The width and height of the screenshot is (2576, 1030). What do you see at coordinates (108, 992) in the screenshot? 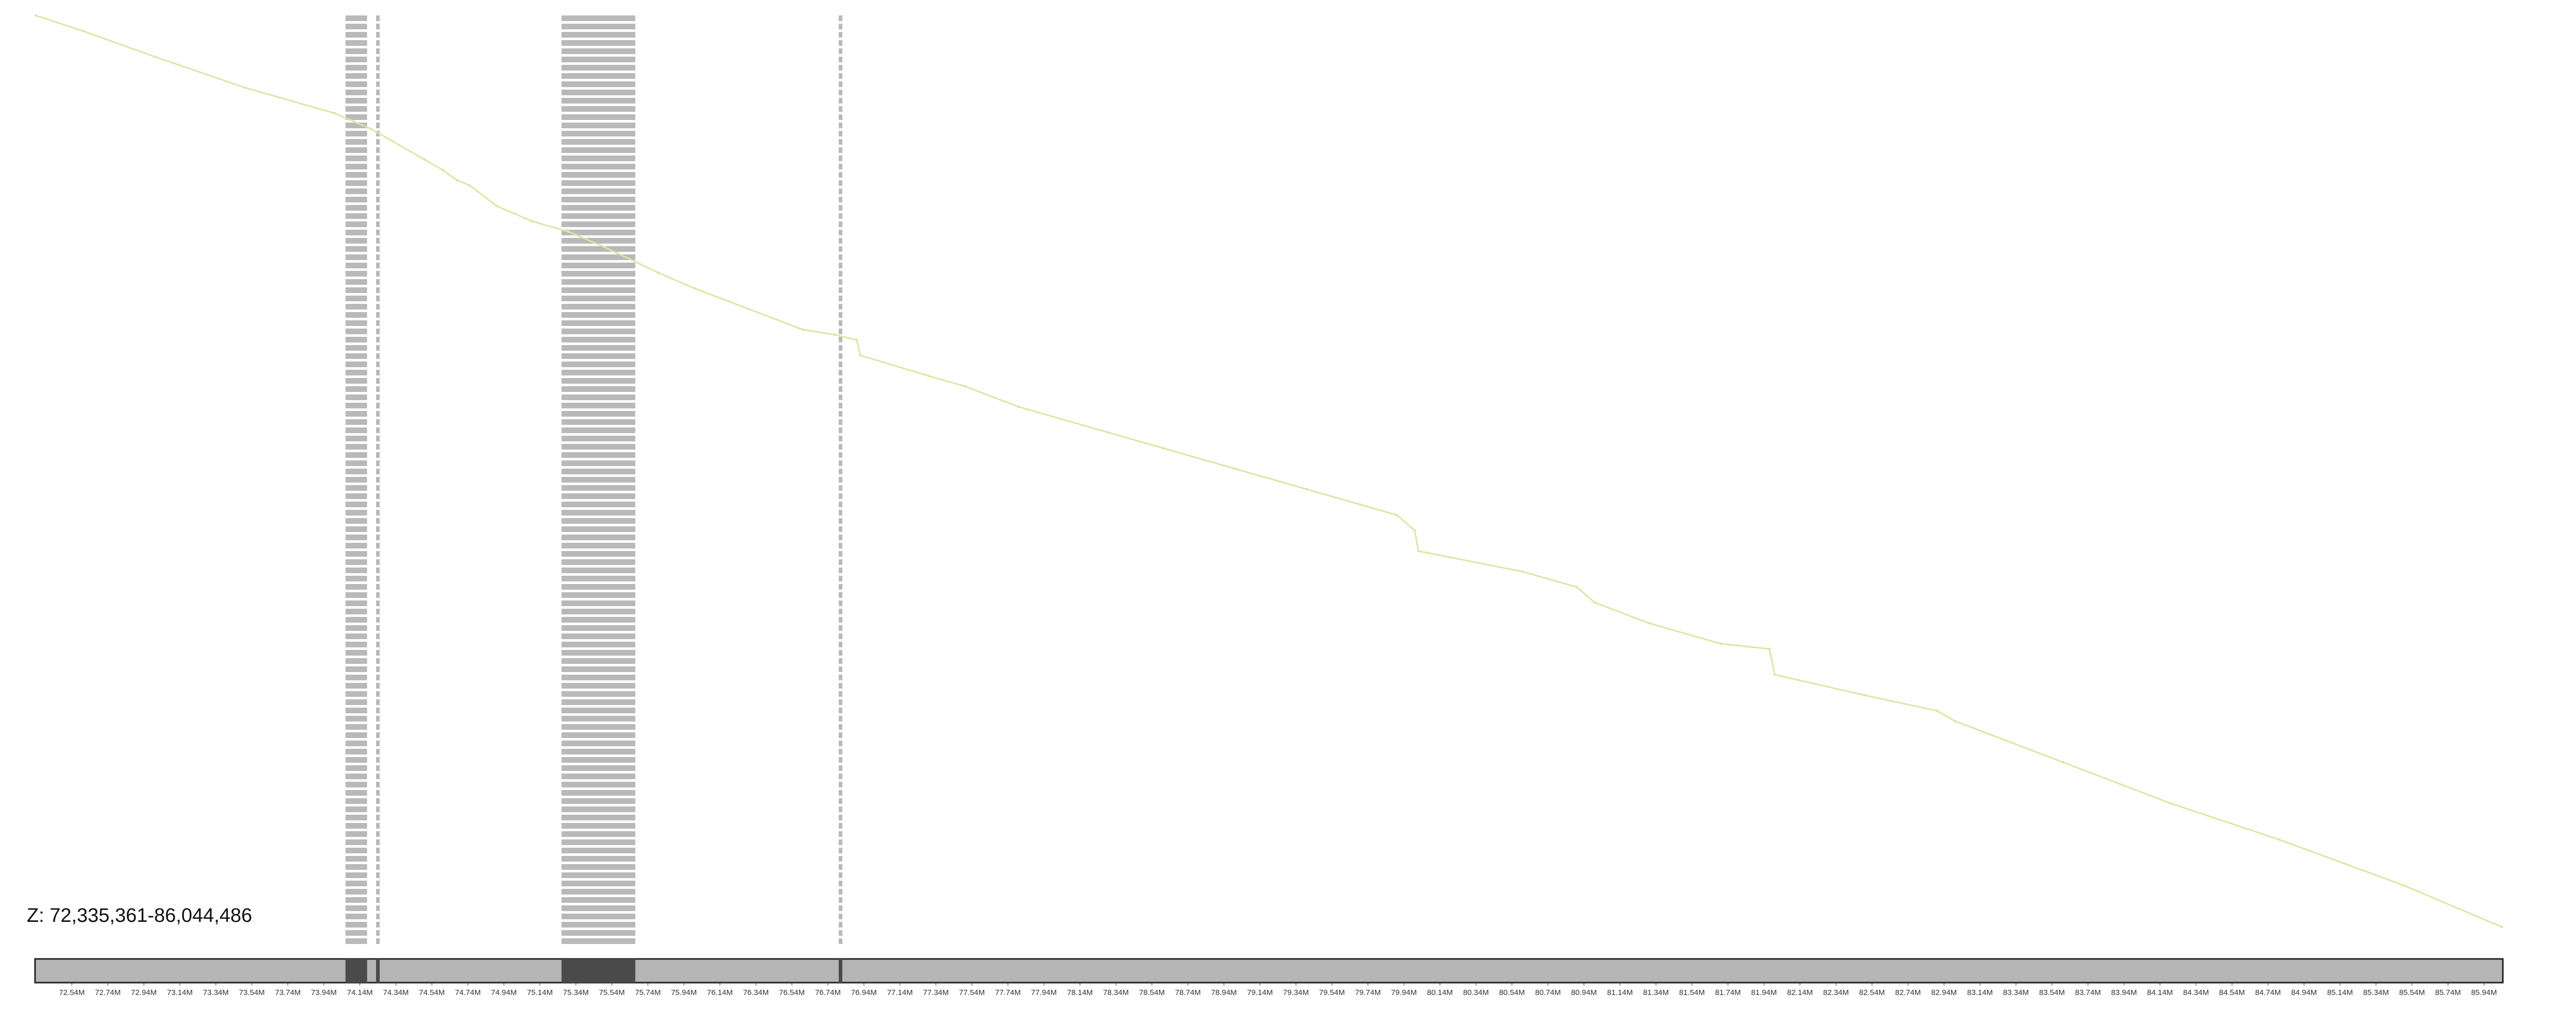
I see `x-tick-label: 72.74M` at bounding box center [108, 992].